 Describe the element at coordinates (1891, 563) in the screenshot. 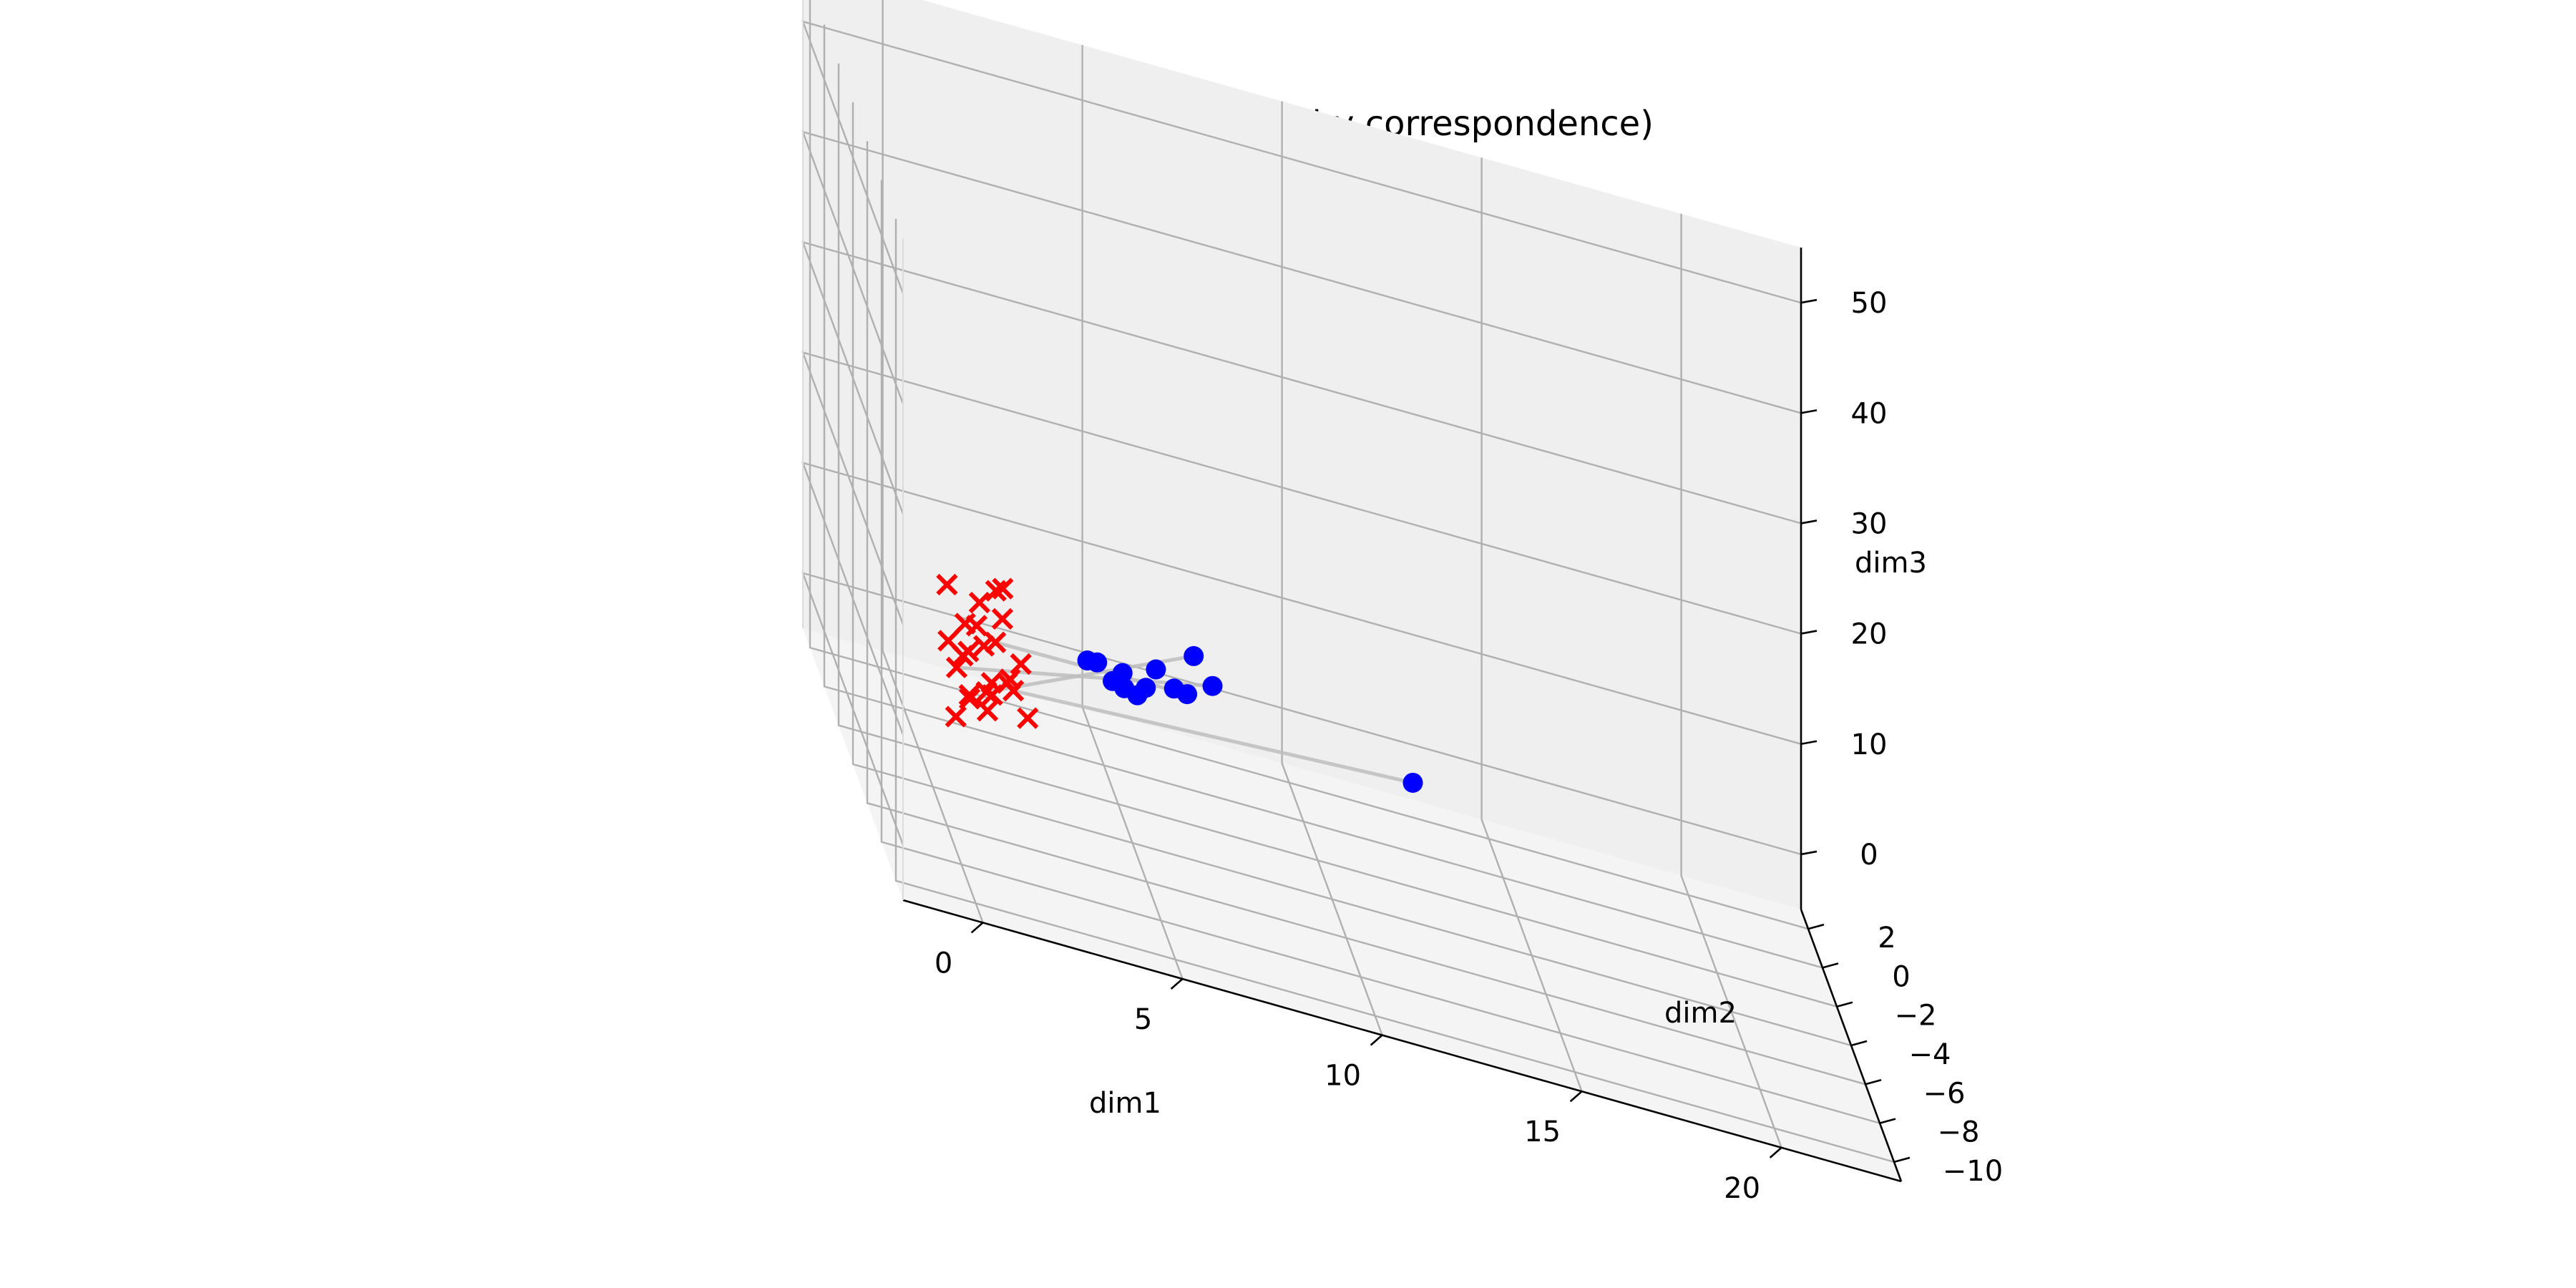

I see `z-axis-label: dim3` at that location.